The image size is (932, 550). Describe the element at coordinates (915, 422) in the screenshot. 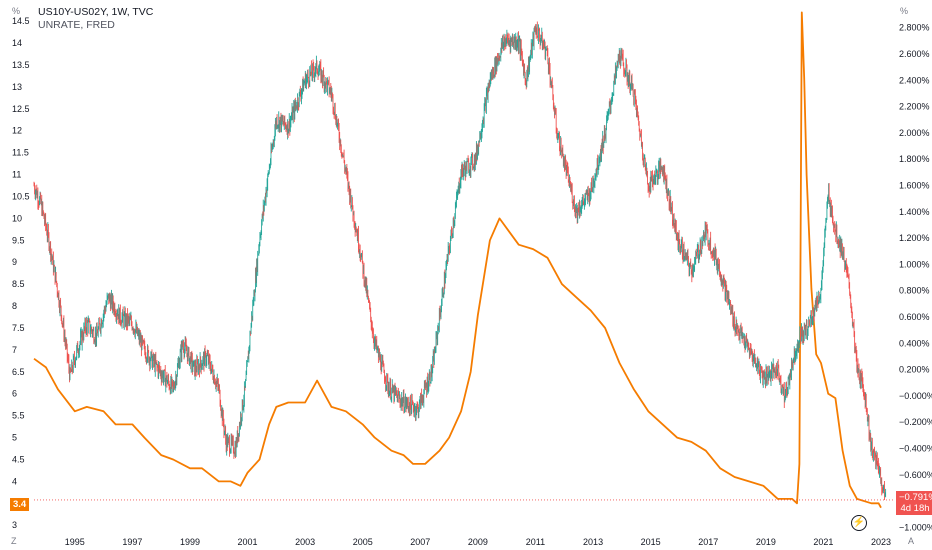

I see `right-tick-label: −0.200%` at that location.